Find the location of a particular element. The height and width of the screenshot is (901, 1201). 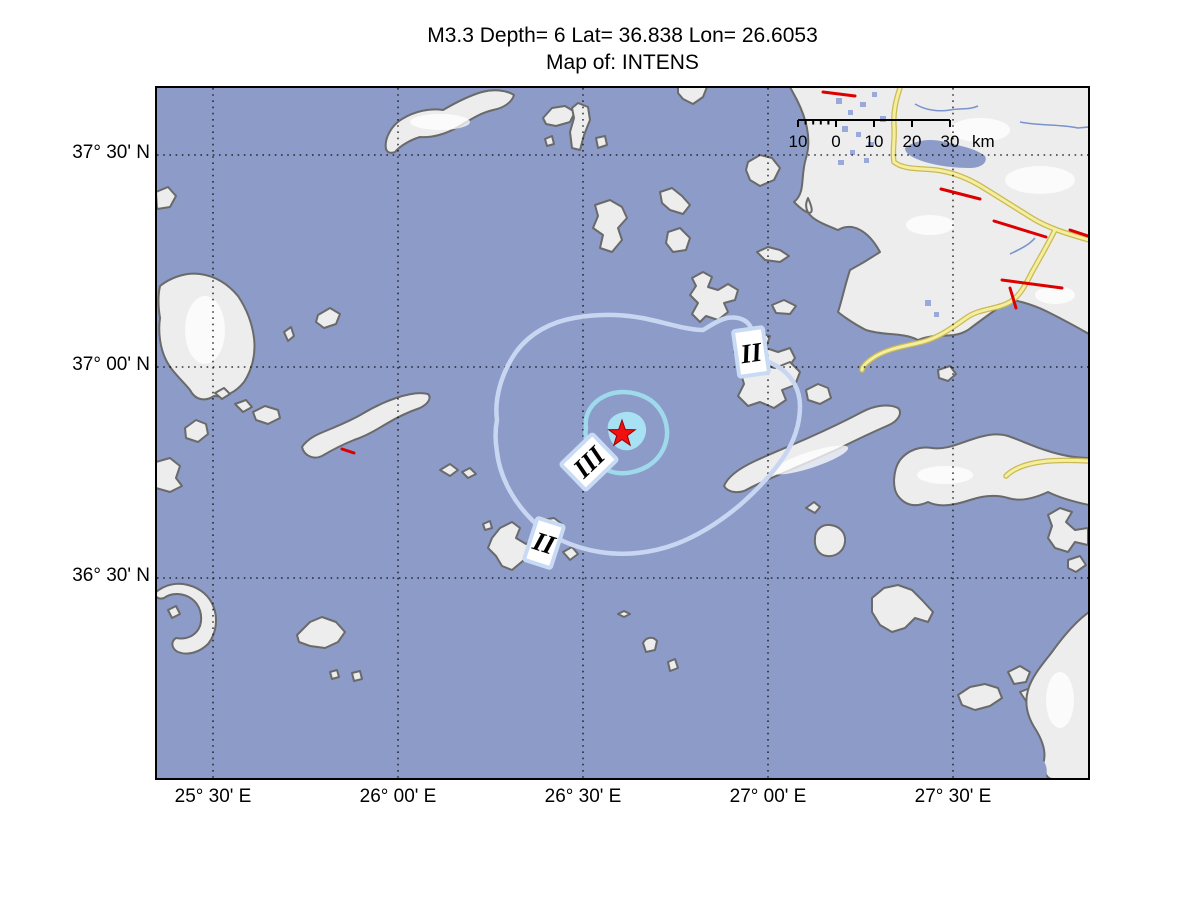

x-tick-label-26-30E: 26° 30' E is located at coordinates (583, 796).